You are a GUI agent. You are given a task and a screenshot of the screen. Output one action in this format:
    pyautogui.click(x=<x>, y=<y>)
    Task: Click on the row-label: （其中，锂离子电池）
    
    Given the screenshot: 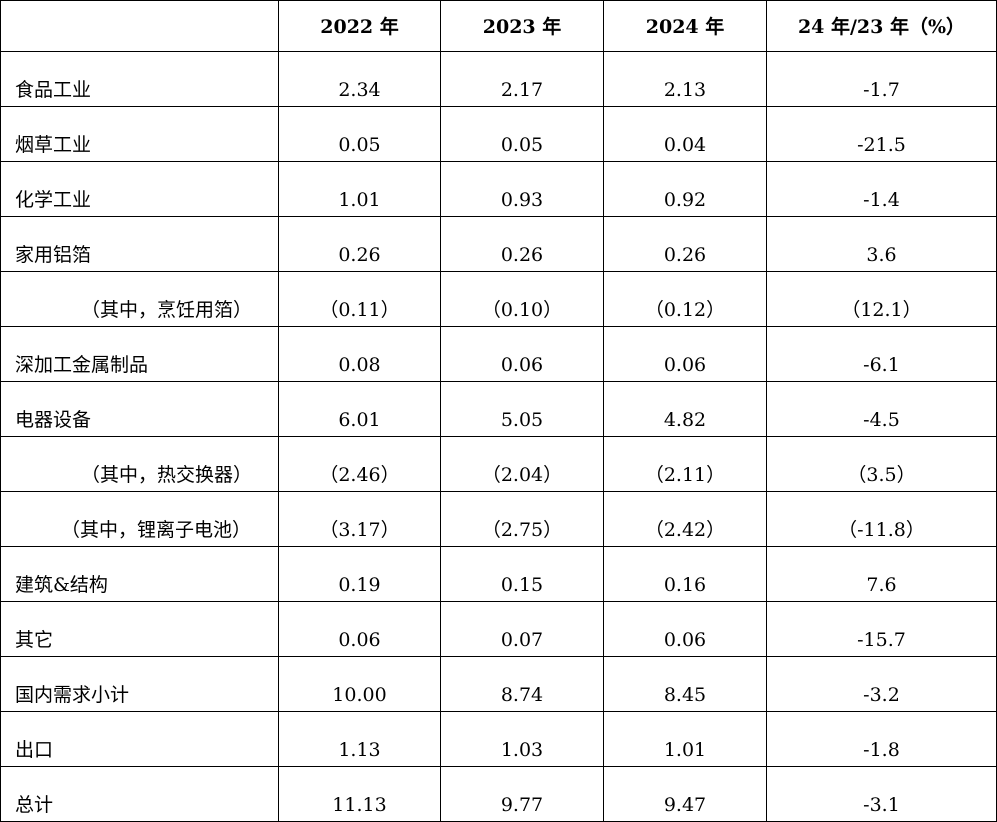 What is the action you would take?
    pyautogui.click(x=139, y=519)
    